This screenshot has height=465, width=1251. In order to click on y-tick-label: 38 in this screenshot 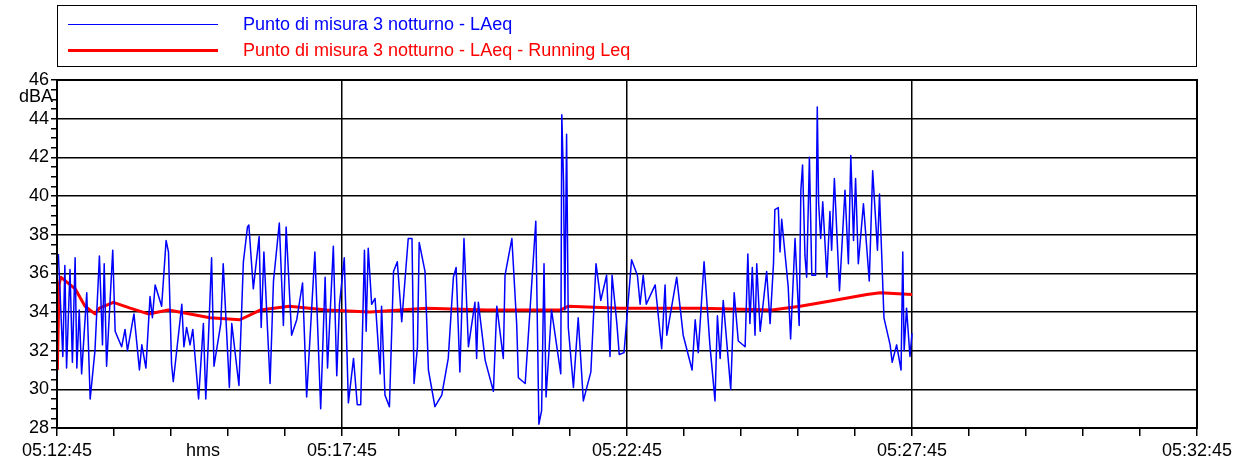, I will do `click(38, 233)`.